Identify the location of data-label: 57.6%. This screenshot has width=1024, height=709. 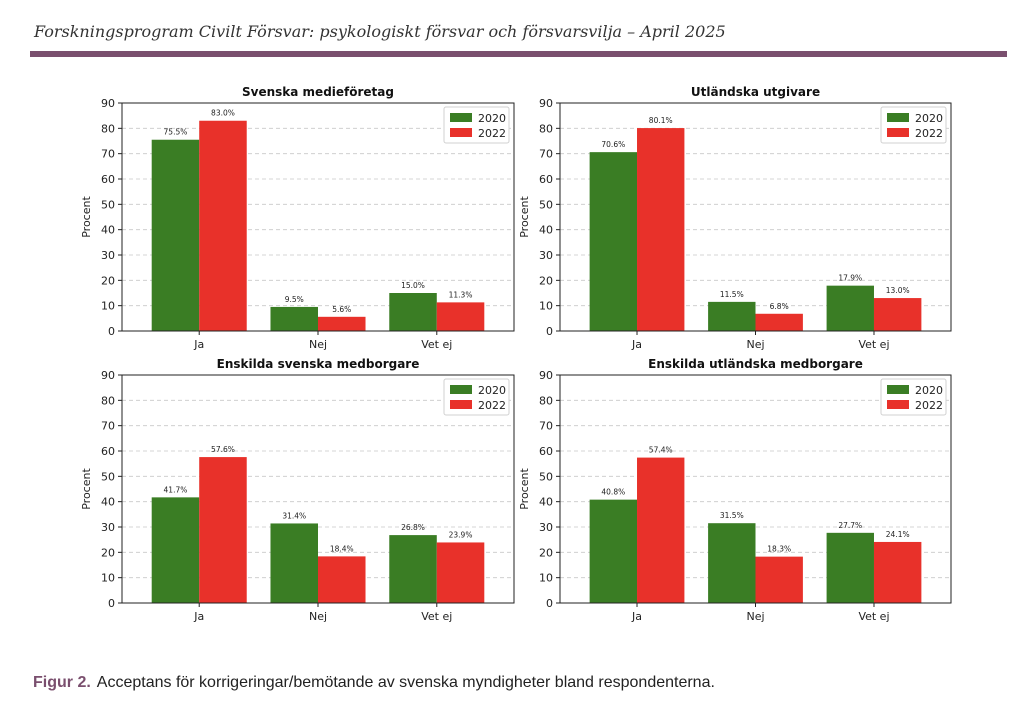
(223, 449).